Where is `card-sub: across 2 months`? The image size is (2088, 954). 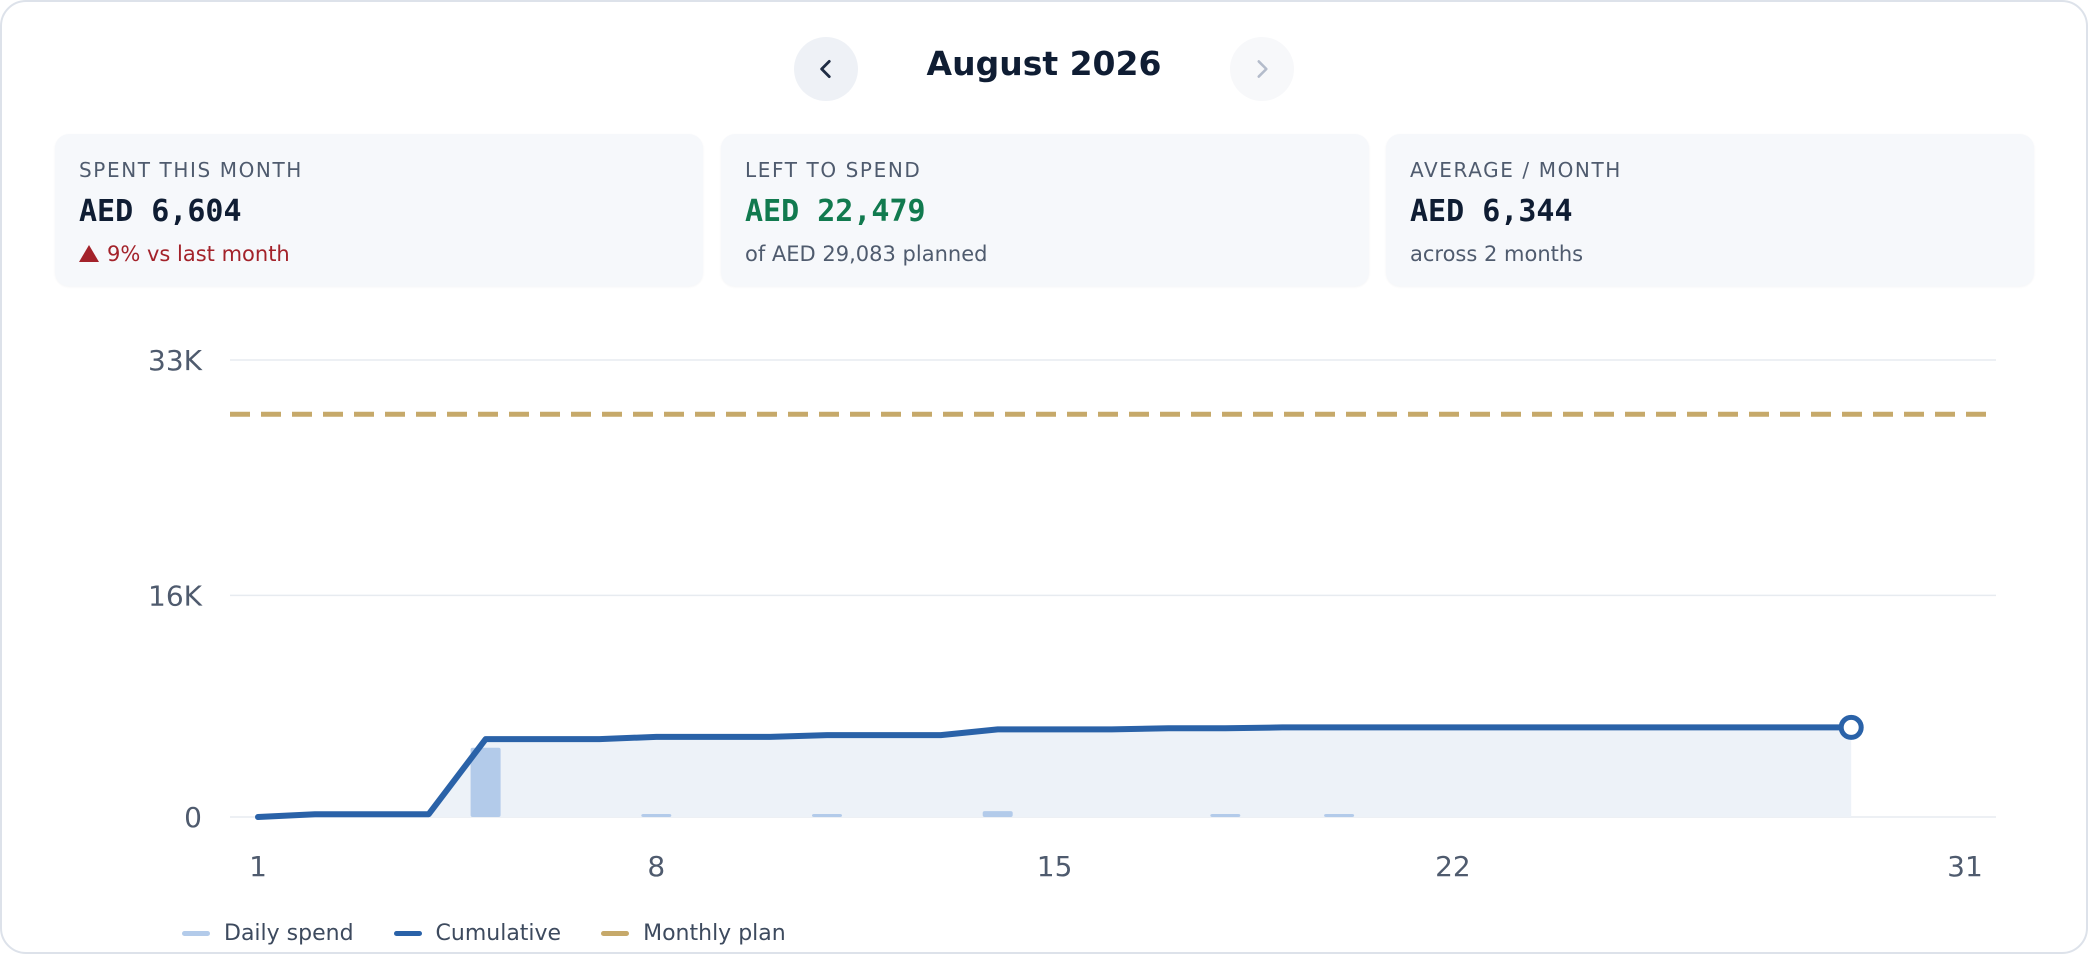 card-sub: across 2 months is located at coordinates (1497, 254).